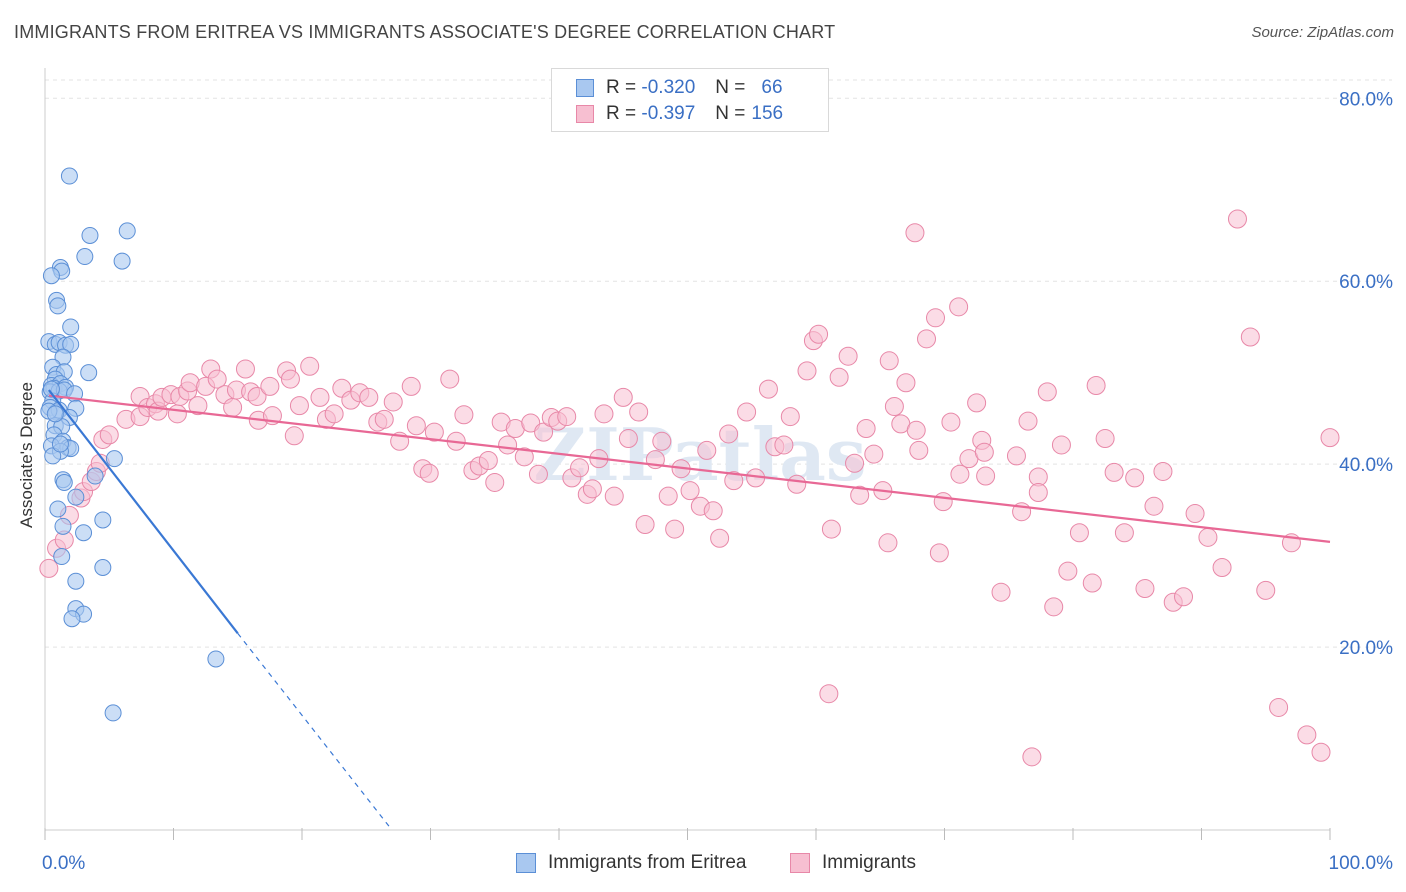 This screenshot has height=892, width=1406. I want to click on eritrea-trend-extension, so click(315, 731).